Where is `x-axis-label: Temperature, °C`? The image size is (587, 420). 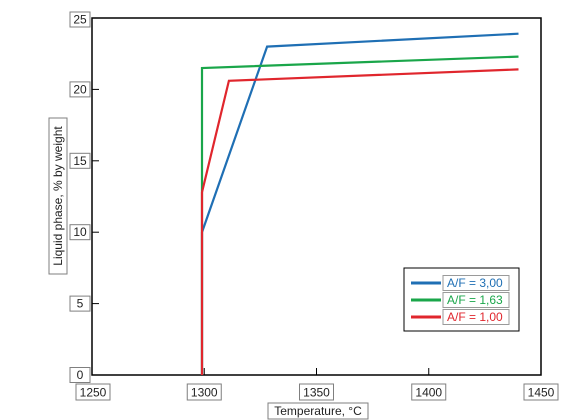
x-axis-label: Temperature, °C is located at coordinates (318, 411).